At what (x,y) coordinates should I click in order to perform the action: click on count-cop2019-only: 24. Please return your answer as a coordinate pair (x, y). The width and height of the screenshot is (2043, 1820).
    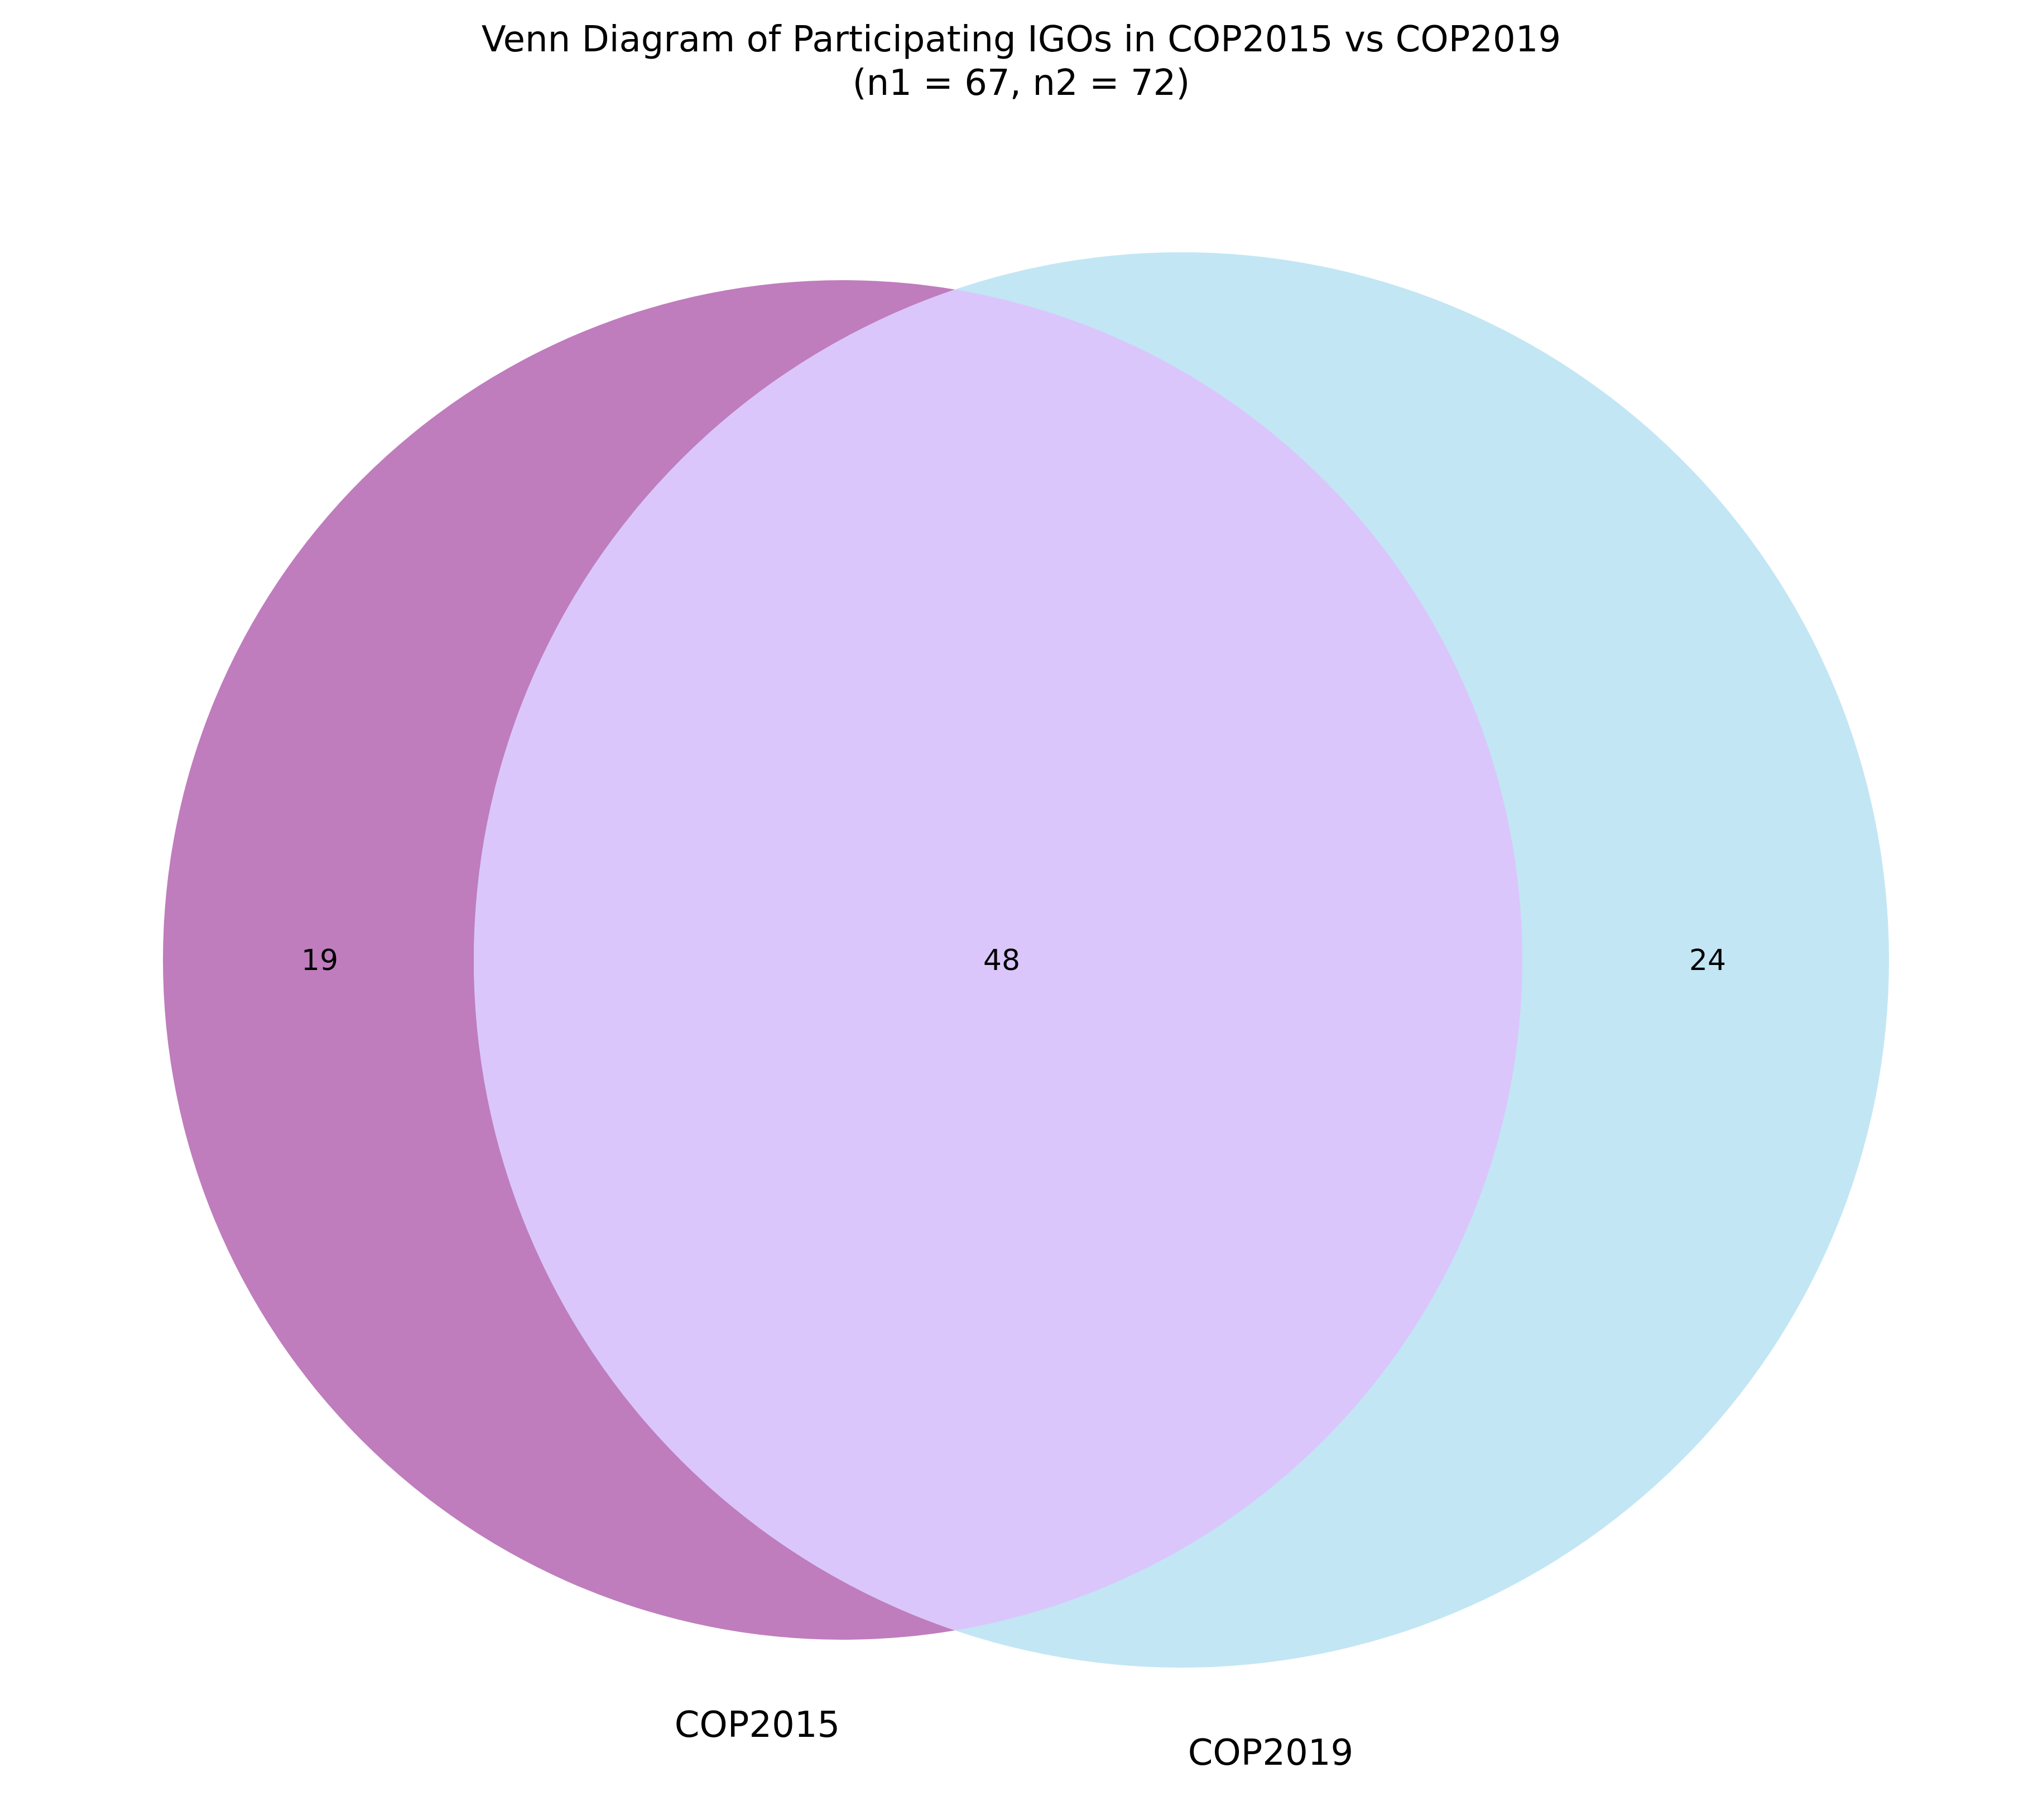
    Looking at the image, I should click on (1707, 960).